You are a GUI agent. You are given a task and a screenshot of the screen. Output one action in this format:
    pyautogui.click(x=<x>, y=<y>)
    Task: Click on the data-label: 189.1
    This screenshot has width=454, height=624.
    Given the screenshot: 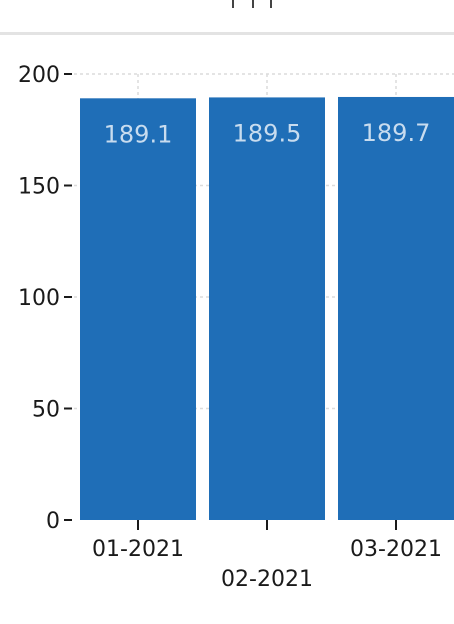 What is the action you would take?
    pyautogui.click(x=138, y=134)
    